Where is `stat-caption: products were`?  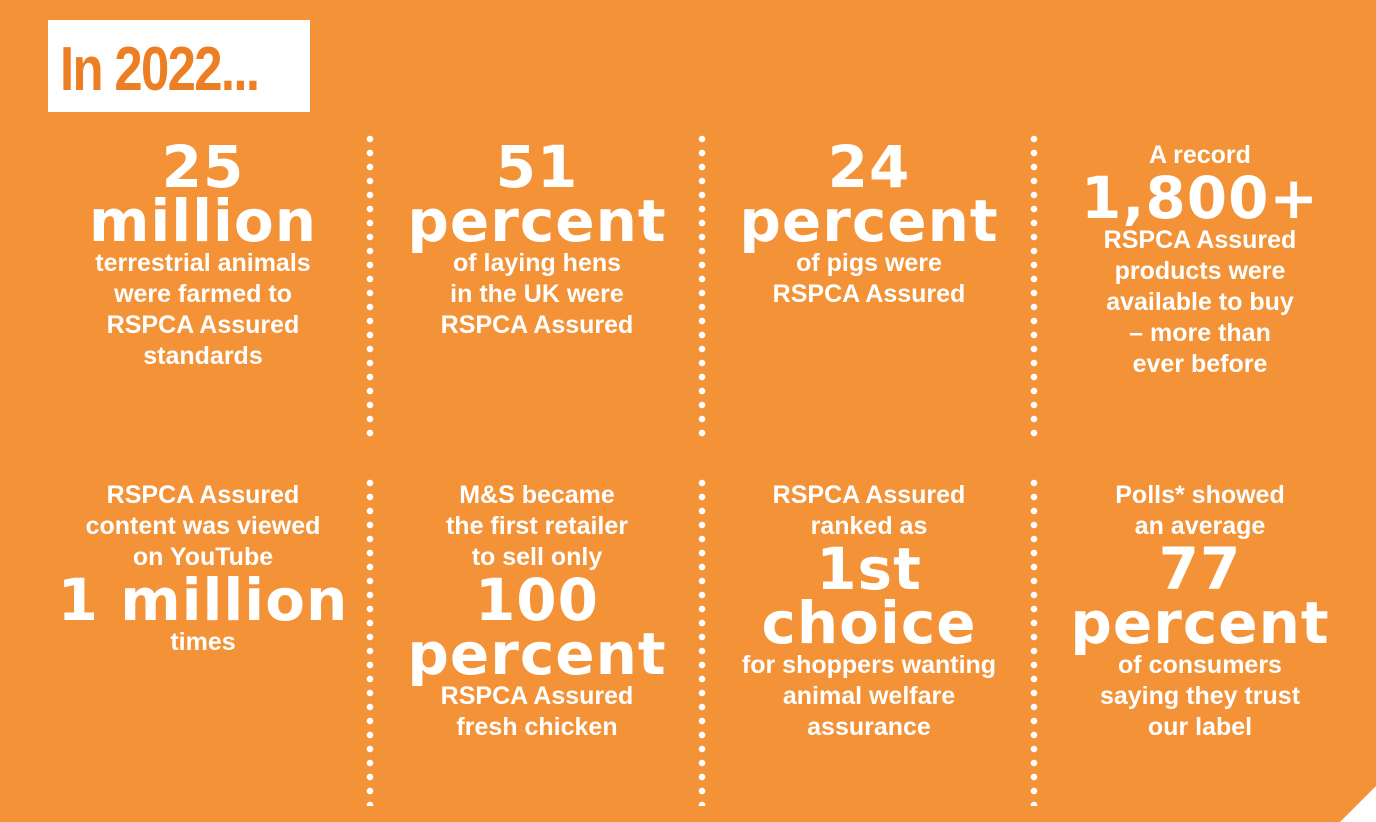
stat-caption: products were is located at coordinates (1200, 271).